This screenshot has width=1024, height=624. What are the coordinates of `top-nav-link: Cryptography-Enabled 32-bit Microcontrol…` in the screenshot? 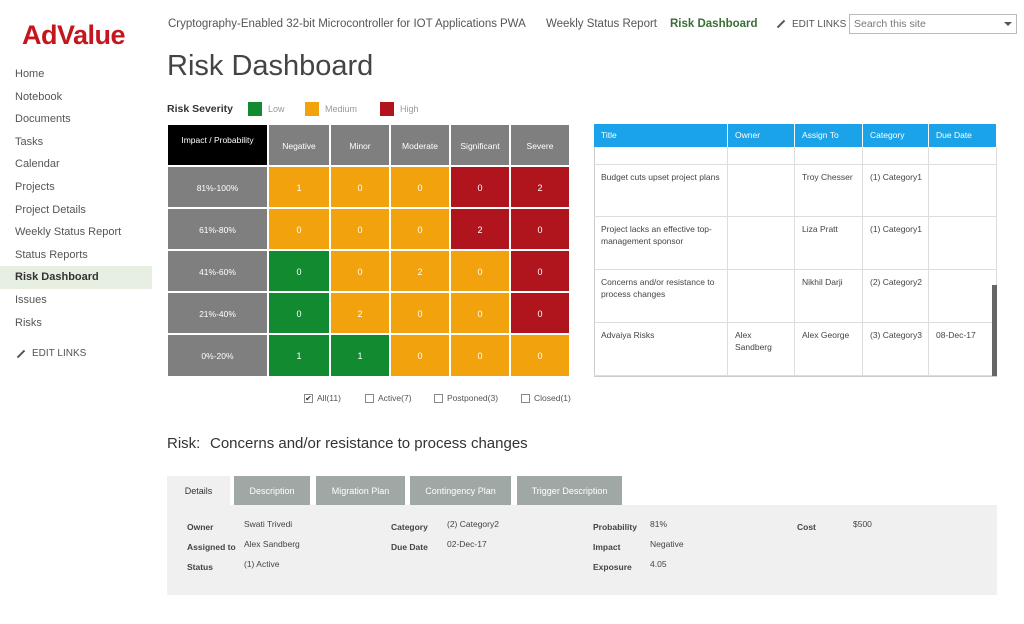 It's located at (332, 24).